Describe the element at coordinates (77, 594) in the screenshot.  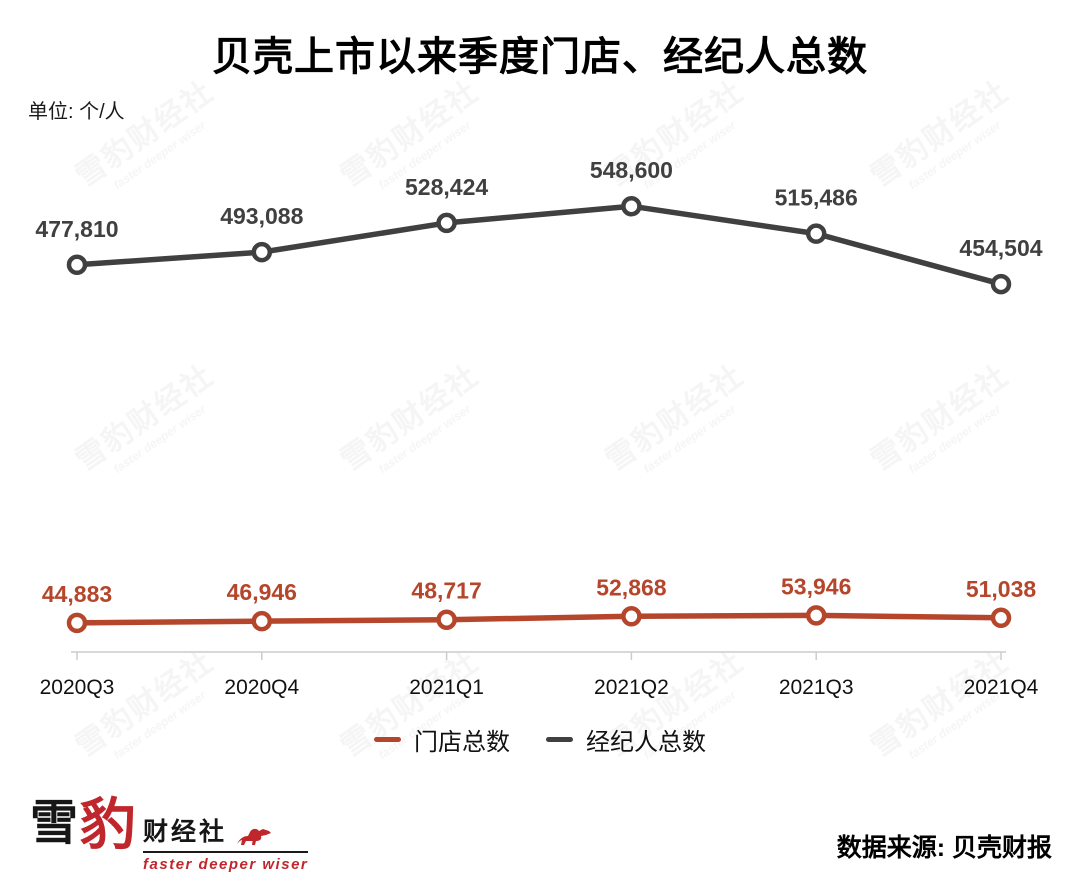
I see `value-label: 44,883` at that location.